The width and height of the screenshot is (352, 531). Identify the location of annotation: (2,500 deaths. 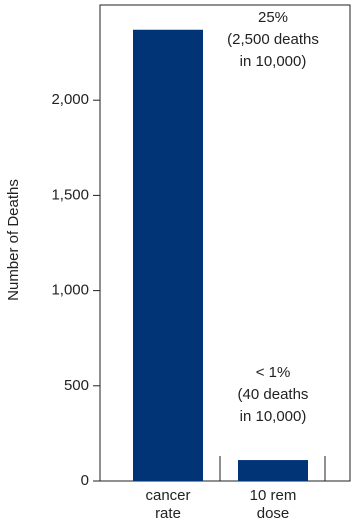
(273, 39).